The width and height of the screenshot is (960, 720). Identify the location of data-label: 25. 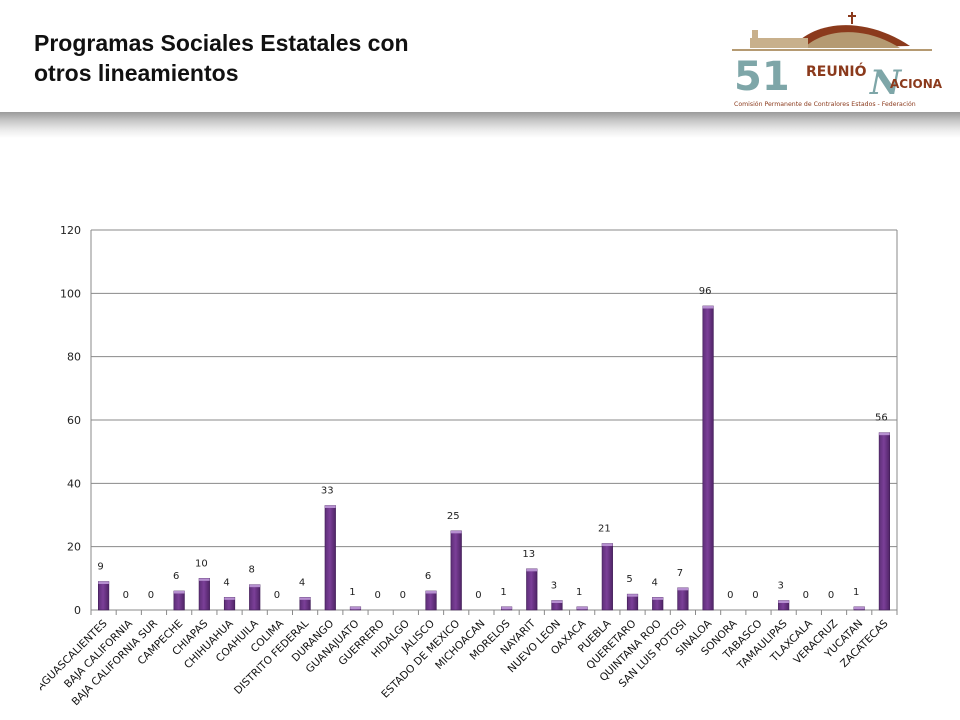
(453, 516).